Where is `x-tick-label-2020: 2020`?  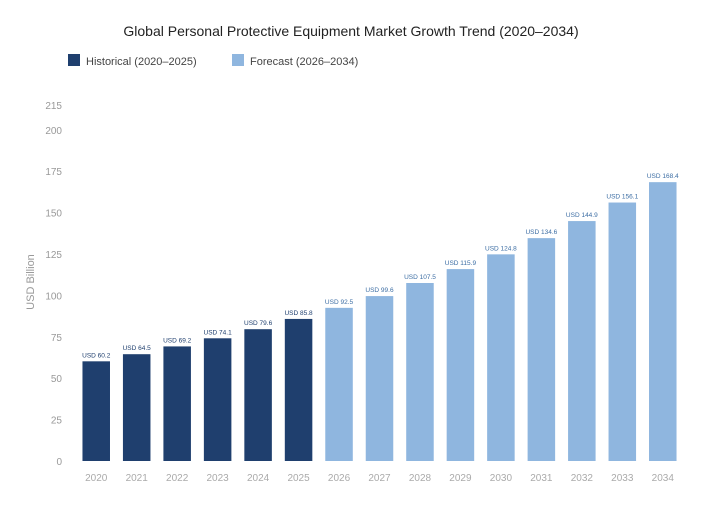 x-tick-label-2020: 2020 is located at coordinates (96, 478).